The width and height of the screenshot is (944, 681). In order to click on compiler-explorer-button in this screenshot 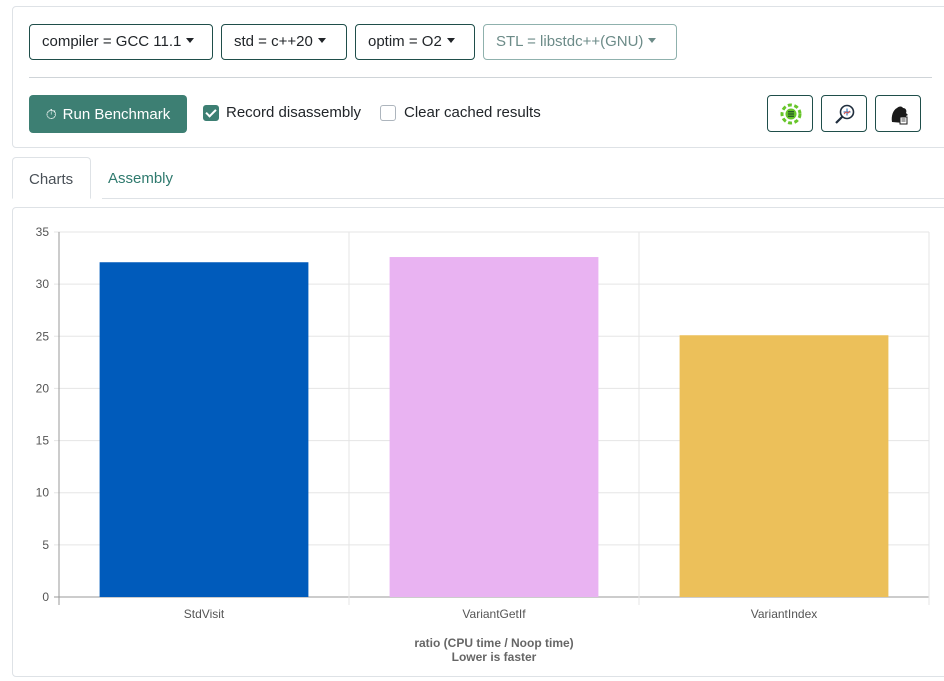, I will do `click(790, 113)`.